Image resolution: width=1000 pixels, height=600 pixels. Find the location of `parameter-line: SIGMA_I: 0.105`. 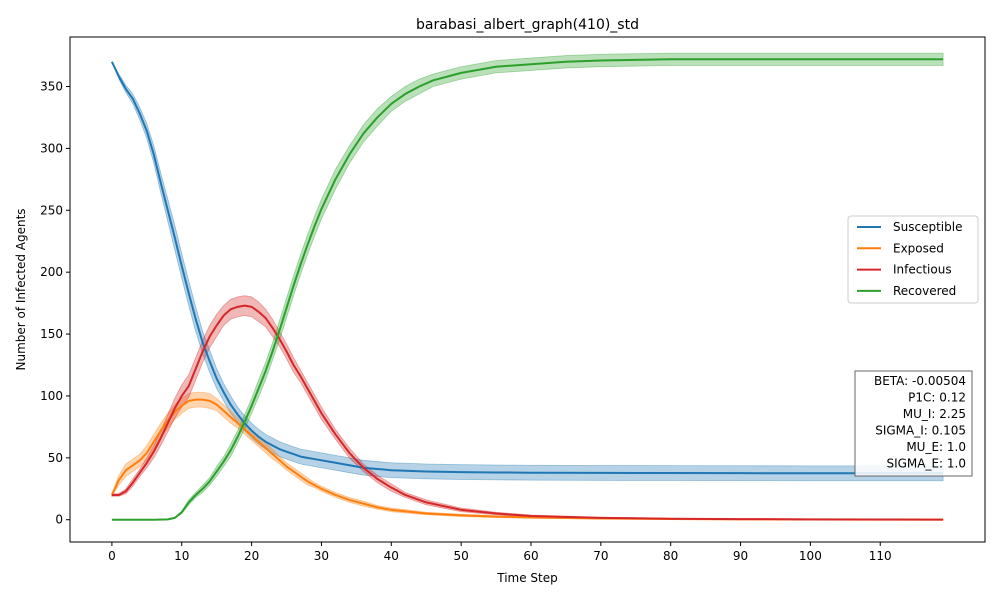

parameter-line: SIGMA_I: 0.105 is located at coordinates (920, 431).